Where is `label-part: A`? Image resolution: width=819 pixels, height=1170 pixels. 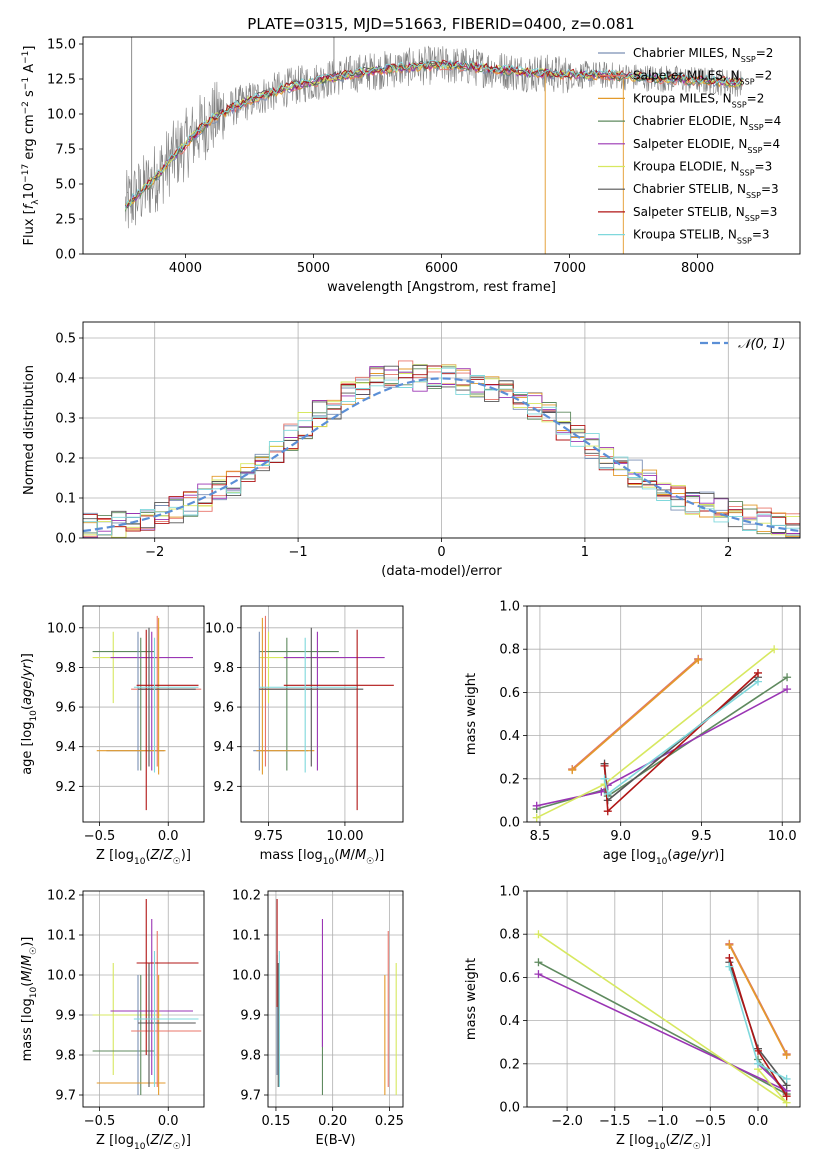 label-part: A is located at coordinates (29, 70).